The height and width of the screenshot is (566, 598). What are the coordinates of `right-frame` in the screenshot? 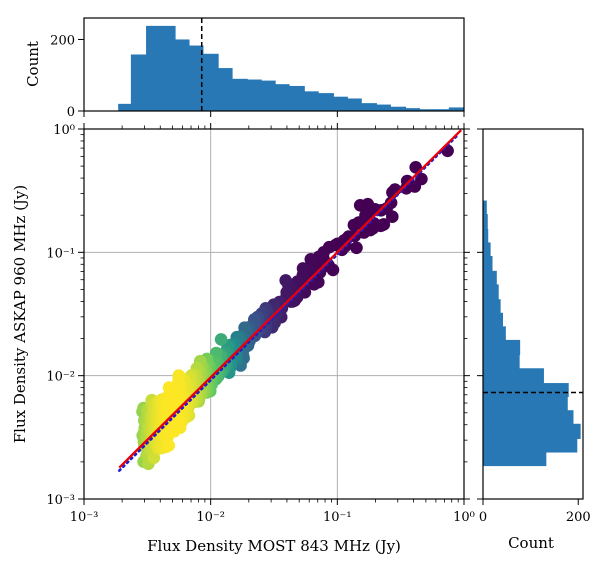 It's located at (533, 314).